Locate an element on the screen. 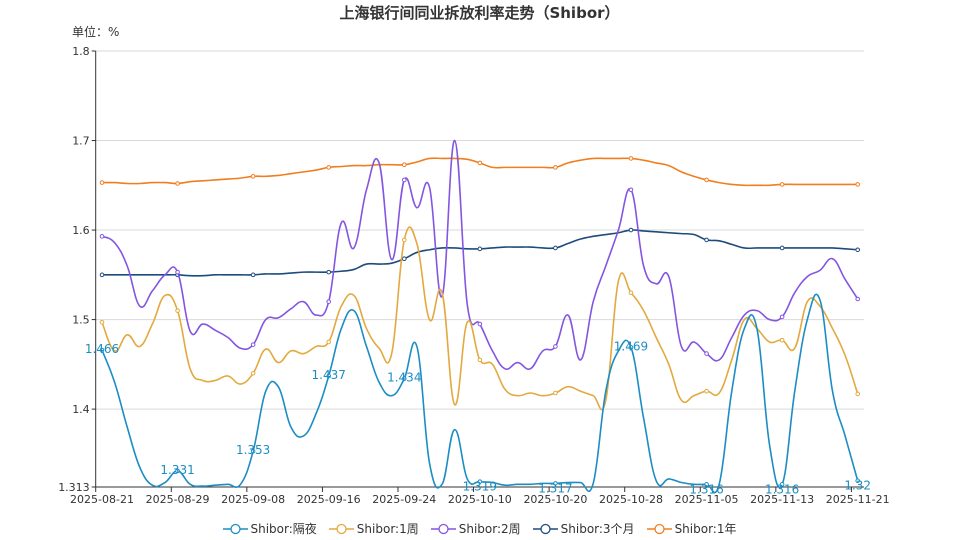 This screenshot has height=540, width=959. data-label: 1.466 is located at coordinates (102, 349).